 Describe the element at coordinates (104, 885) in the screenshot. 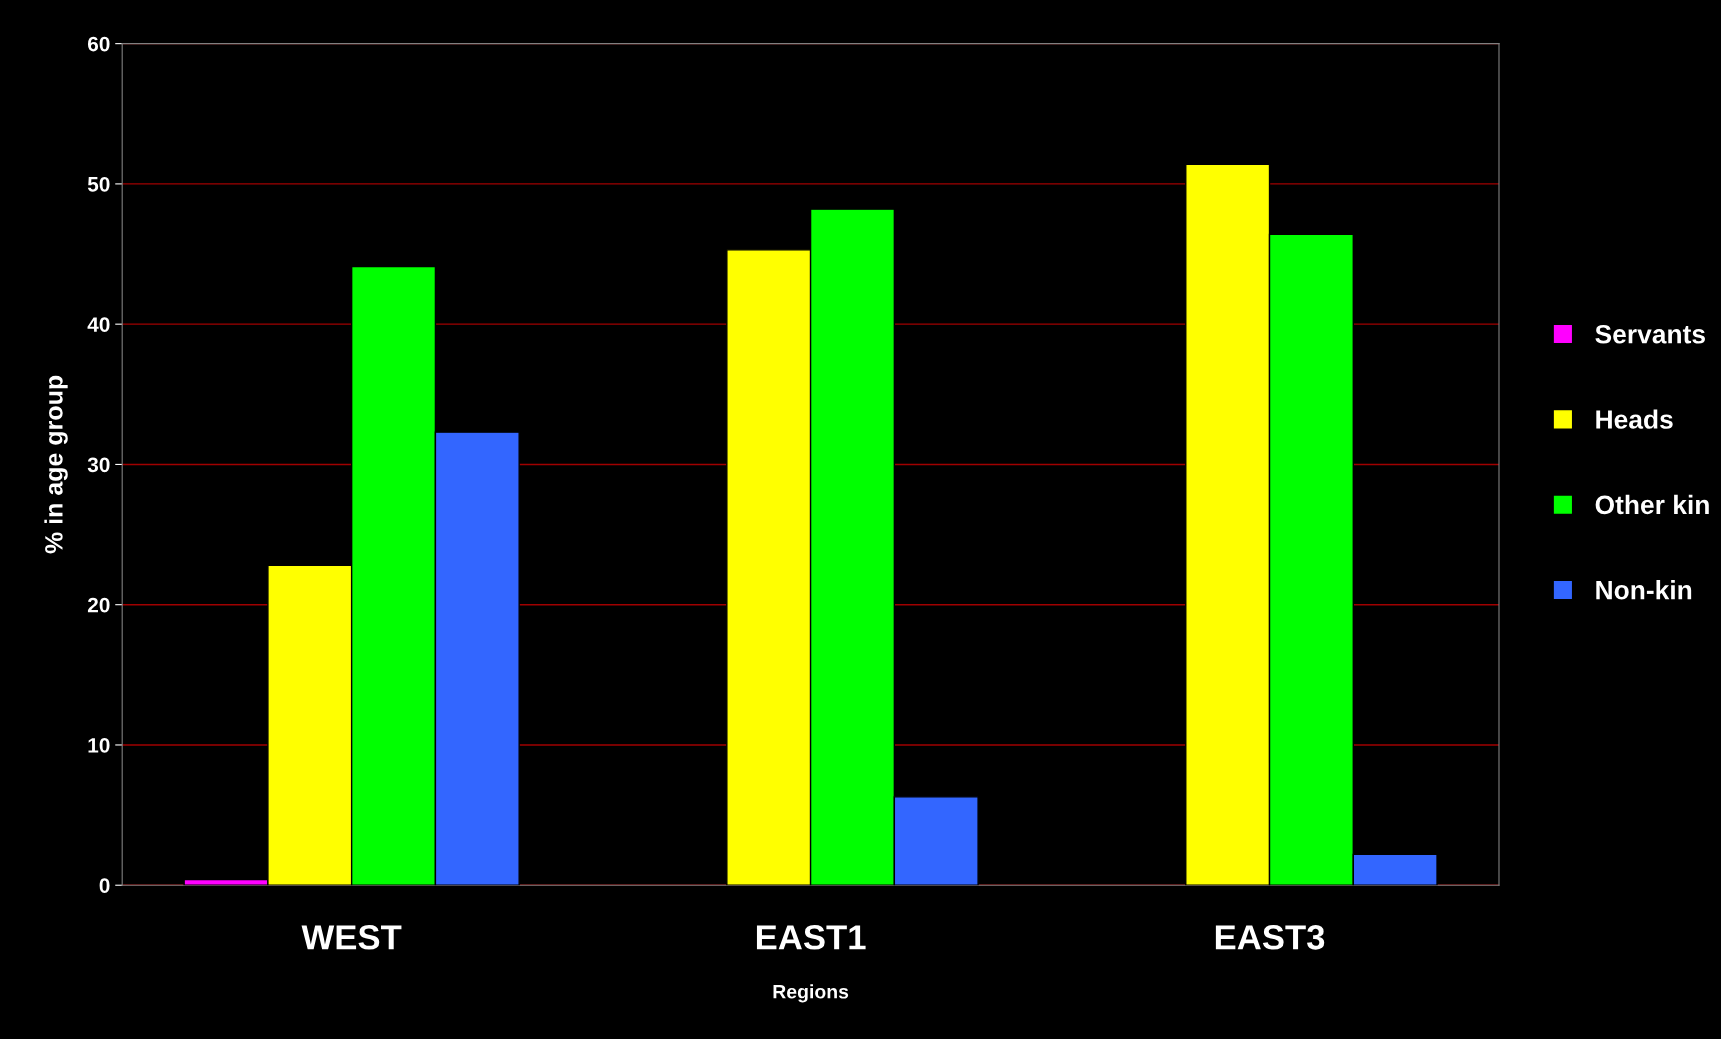

I see `y-tick-label: 0` at that location.